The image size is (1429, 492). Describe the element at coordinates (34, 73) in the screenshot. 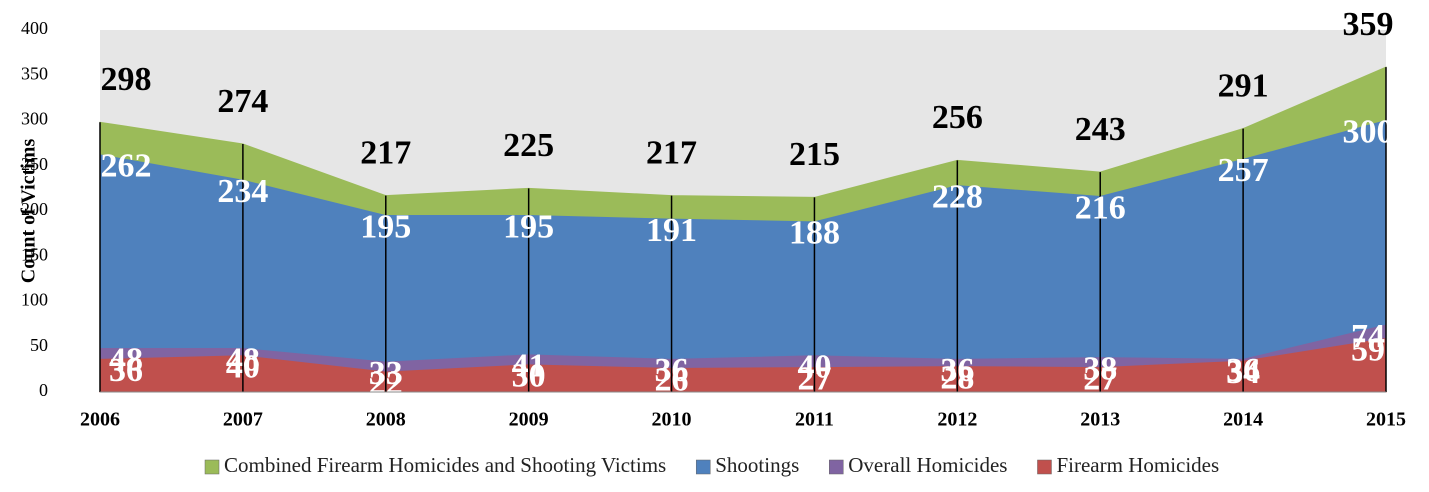

I see `y-tick-label: 350` at that location.